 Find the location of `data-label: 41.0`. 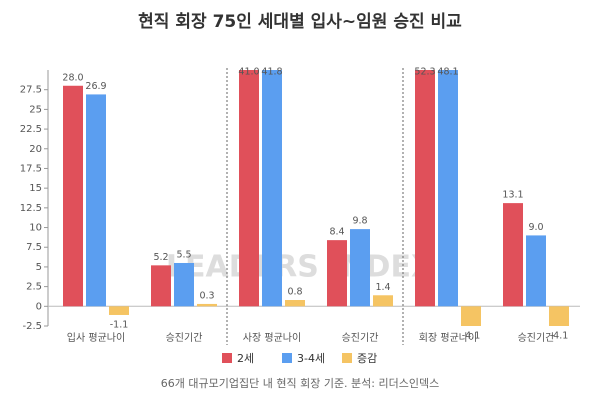

data-label: 41.0 is located at coordinates (248, 72).